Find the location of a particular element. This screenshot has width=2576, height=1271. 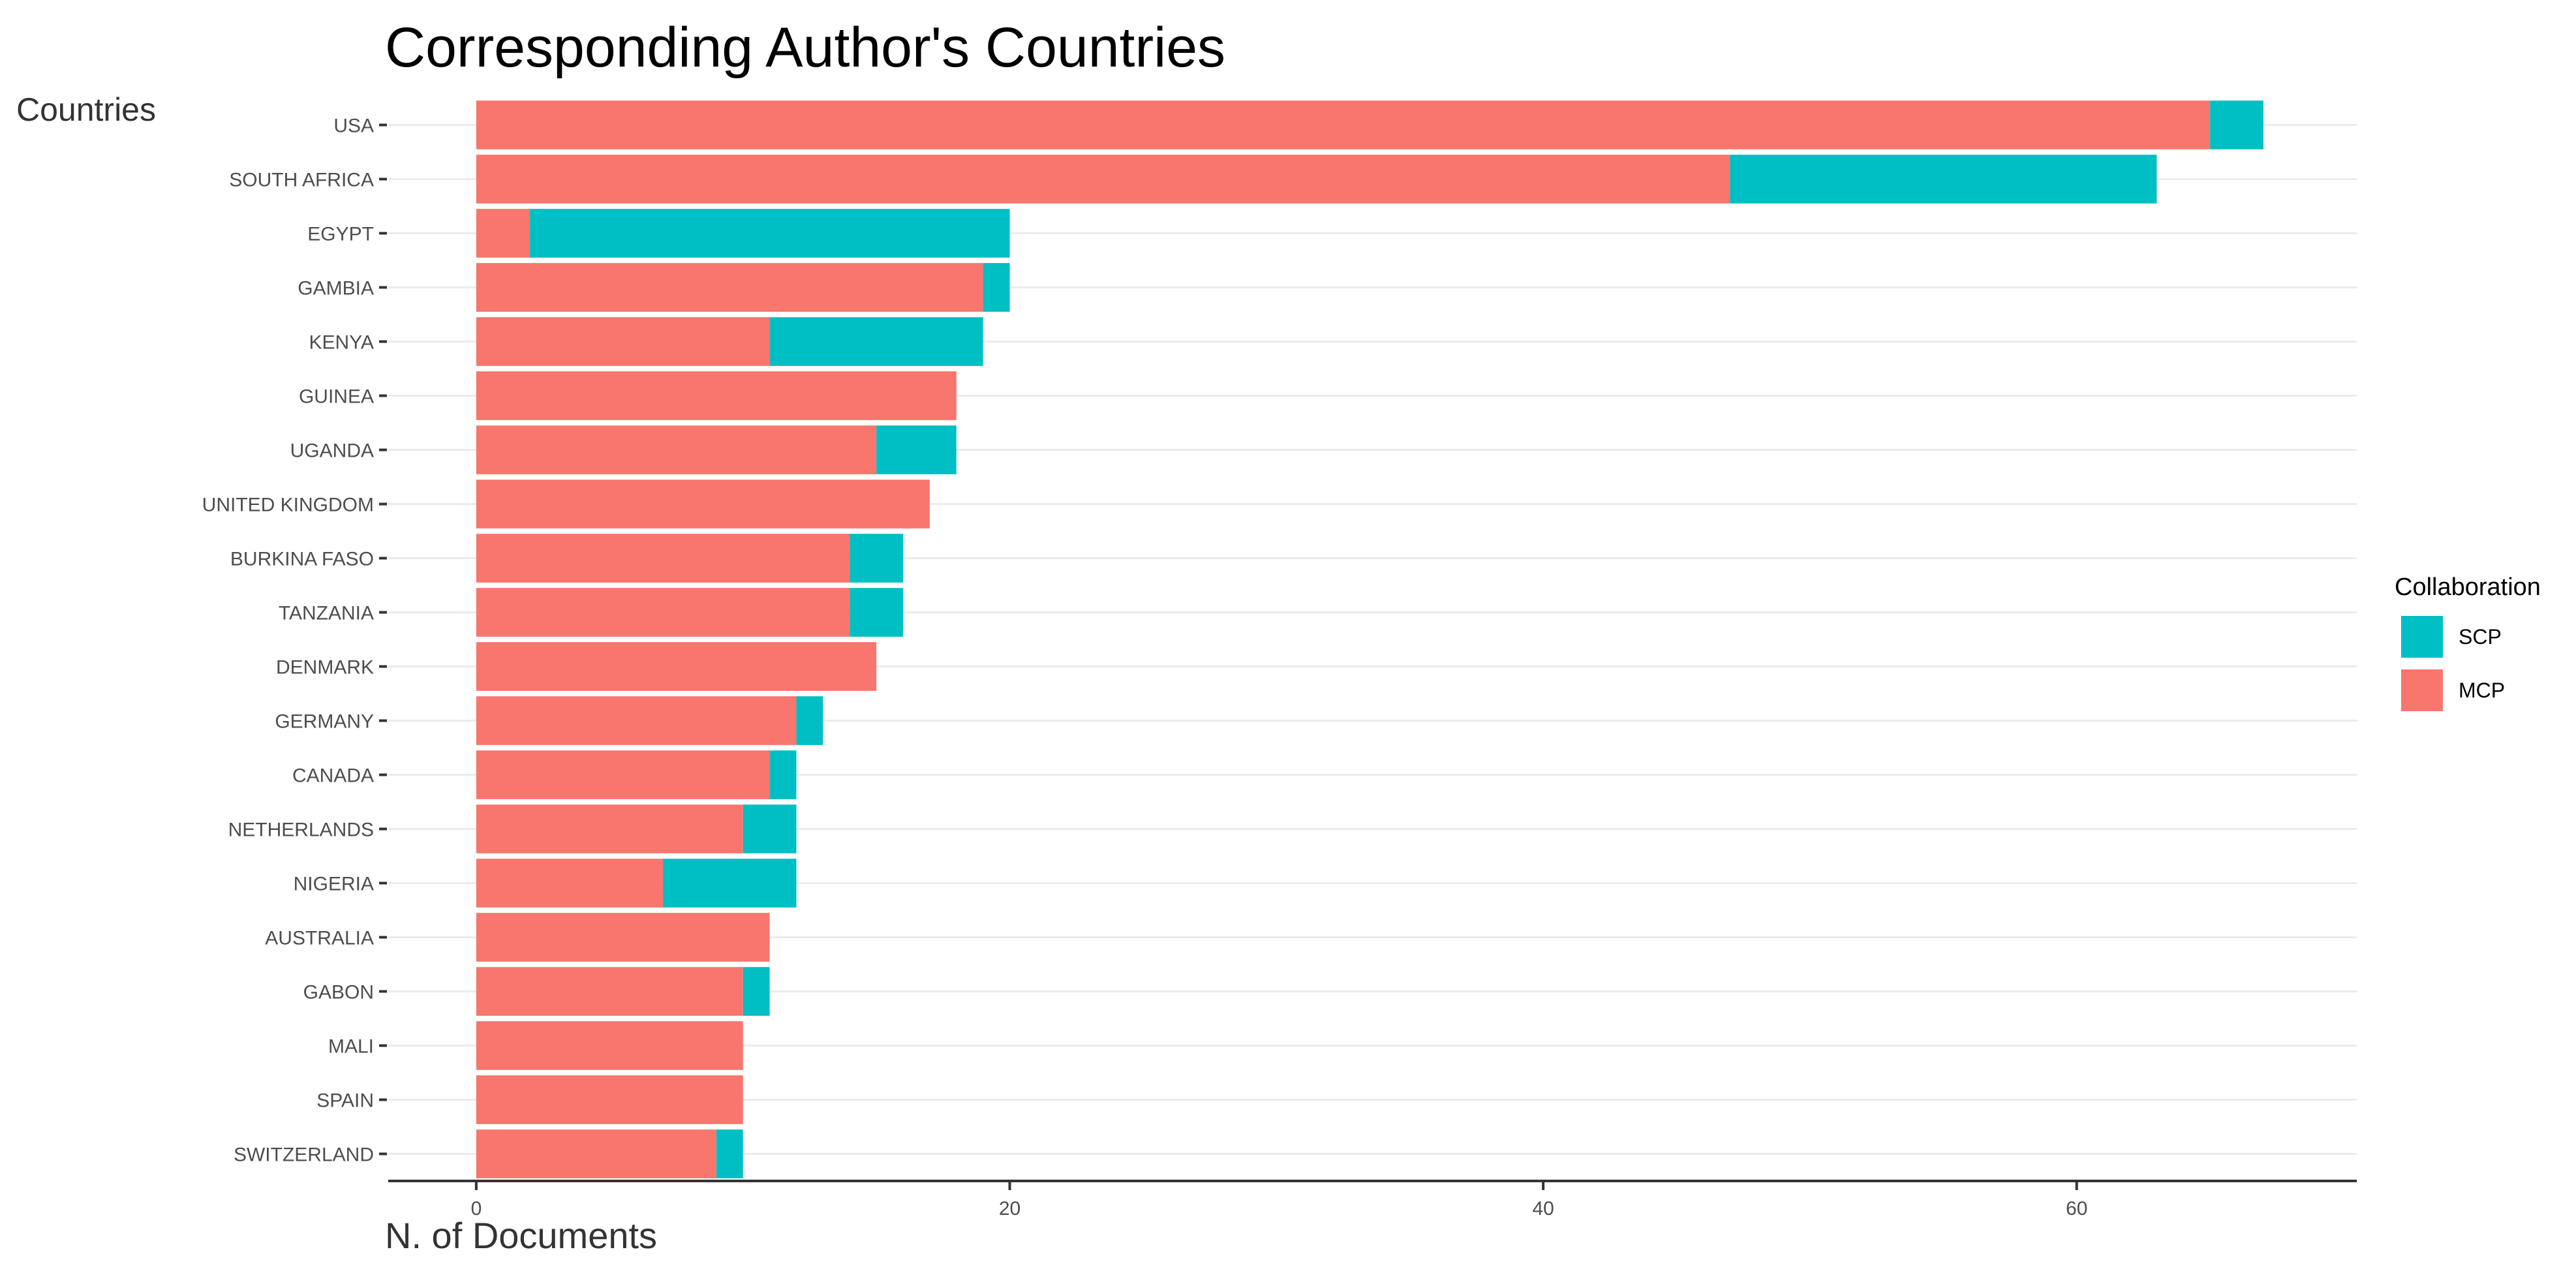

y-tick-label: SWITZERLAND is located at coordinates (304, 1155).